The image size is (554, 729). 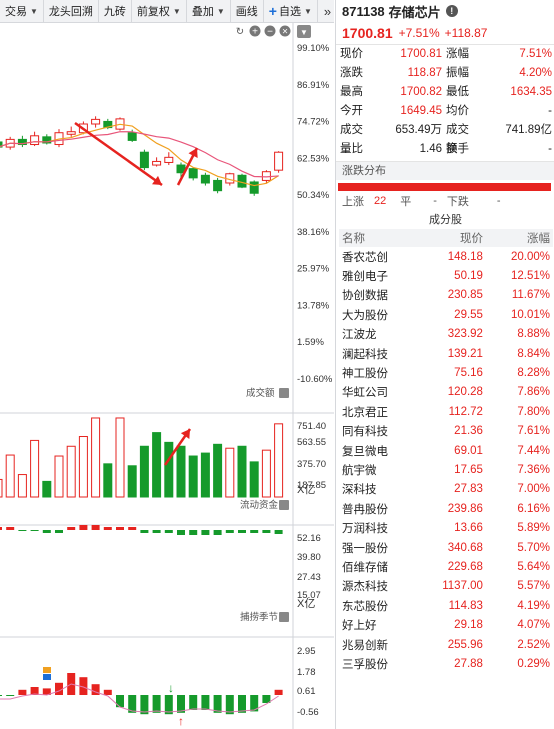 I want to click on add-watchlist-button: + 自选 ▼, so click(x=291, y=11).